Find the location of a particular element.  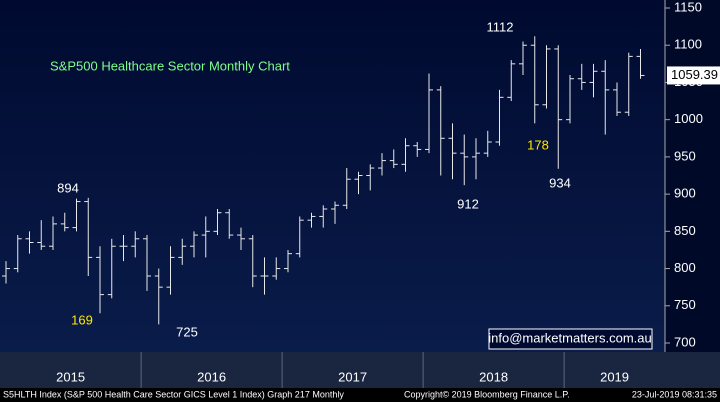

last-price: 1059.39 is located at coordinates (694, 74).